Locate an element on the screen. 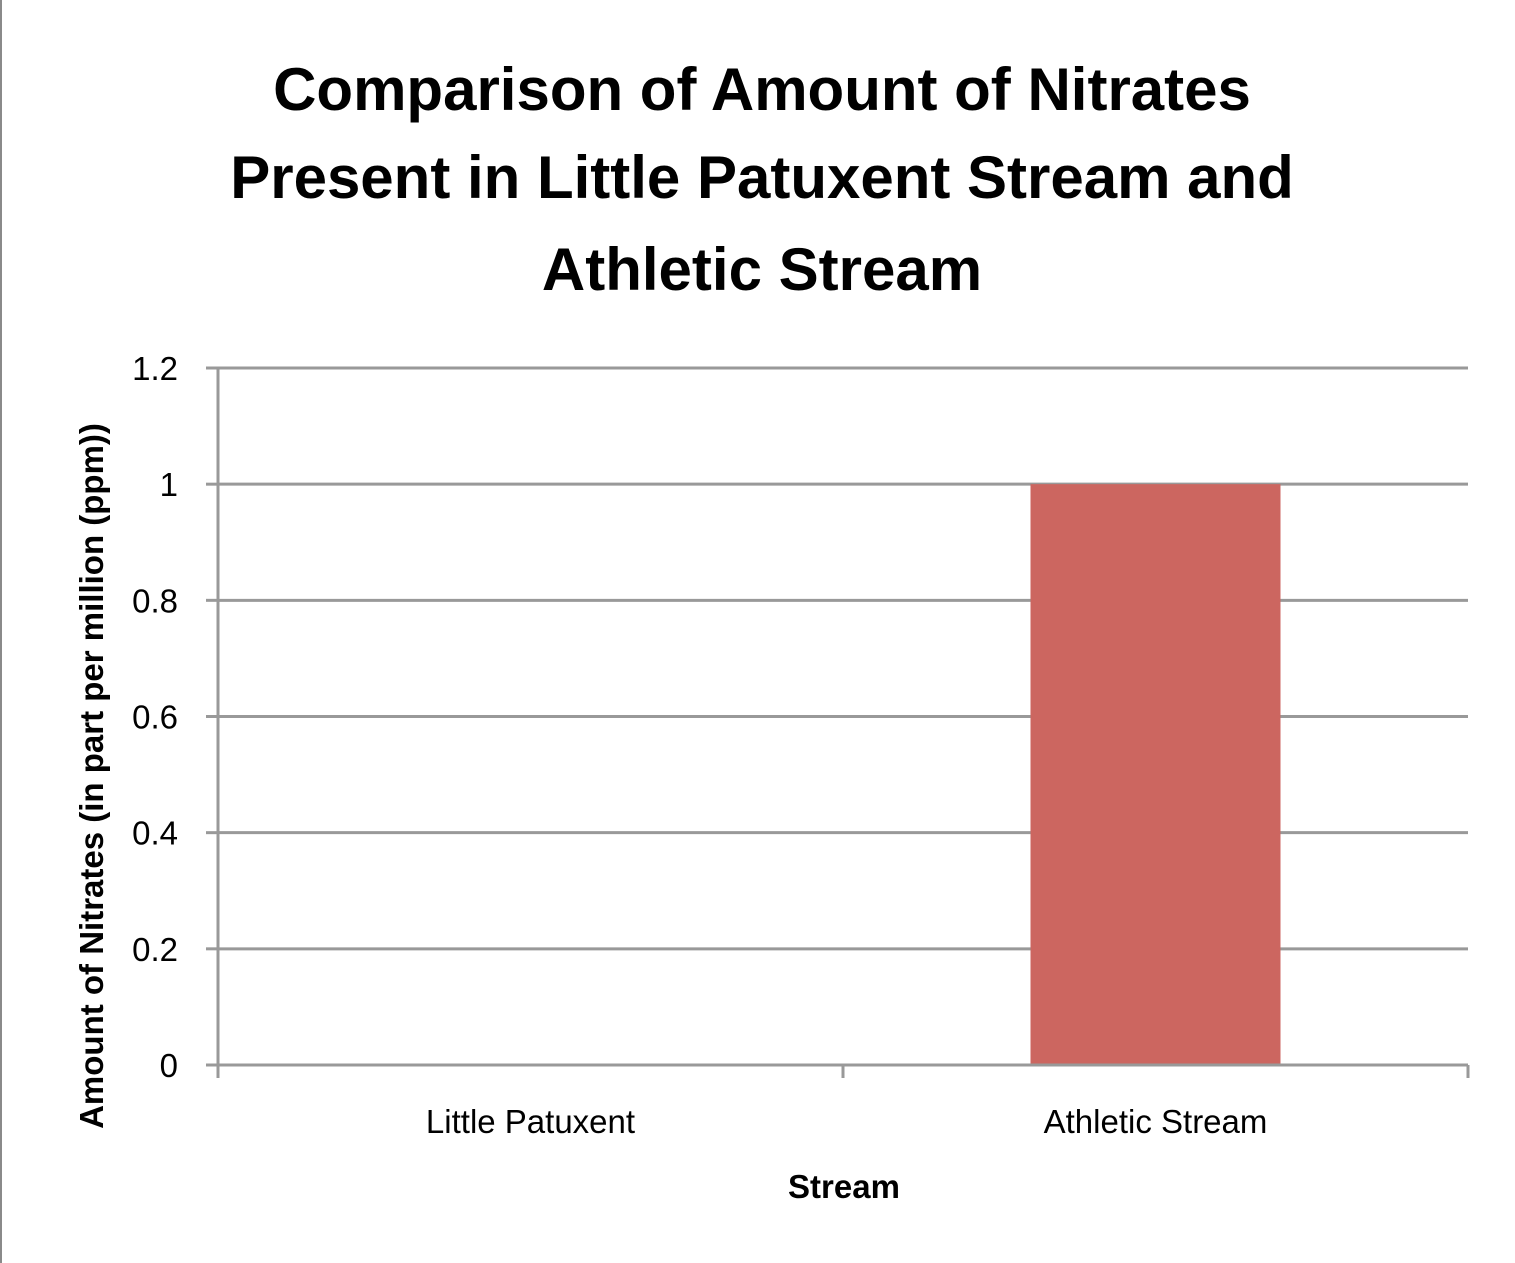  x-tick-labels: Little Patuxent Athletic Stream is located at coordinates (846, 1121).